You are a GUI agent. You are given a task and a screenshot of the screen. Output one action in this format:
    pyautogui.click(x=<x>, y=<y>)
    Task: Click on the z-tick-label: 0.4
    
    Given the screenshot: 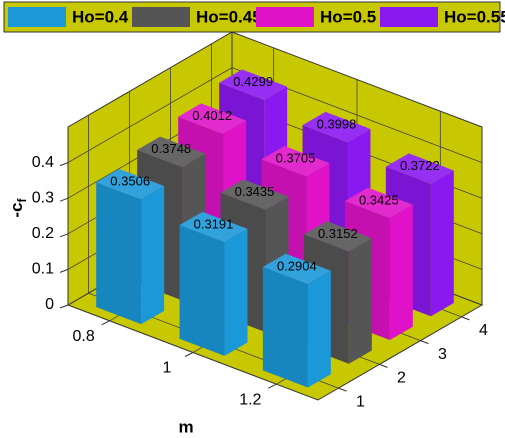 What is the action you would take?
    pyautogui.click(x=43, y=162)
    